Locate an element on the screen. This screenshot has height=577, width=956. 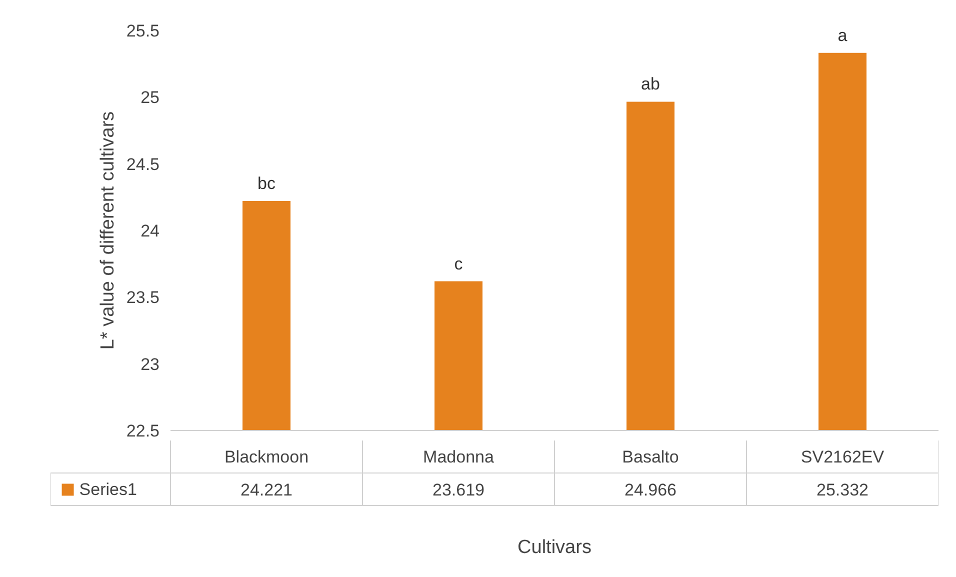
y-tick-label: 25.5 is located at coordinates (143, 31).